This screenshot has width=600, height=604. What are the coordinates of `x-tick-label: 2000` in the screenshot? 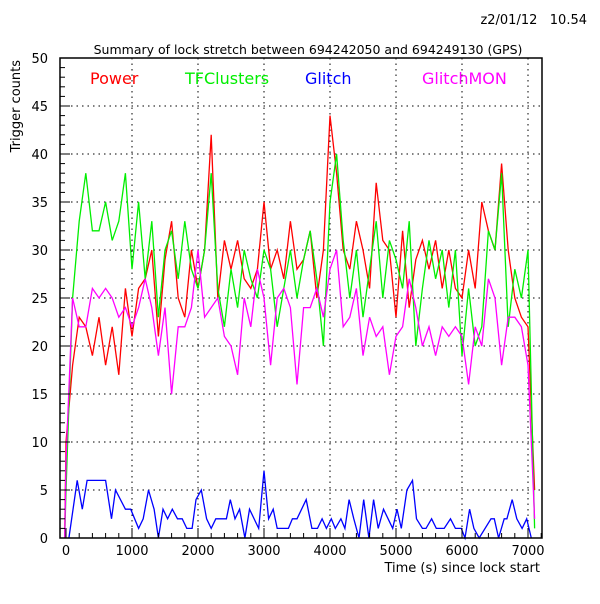 It's located at (197, 551).